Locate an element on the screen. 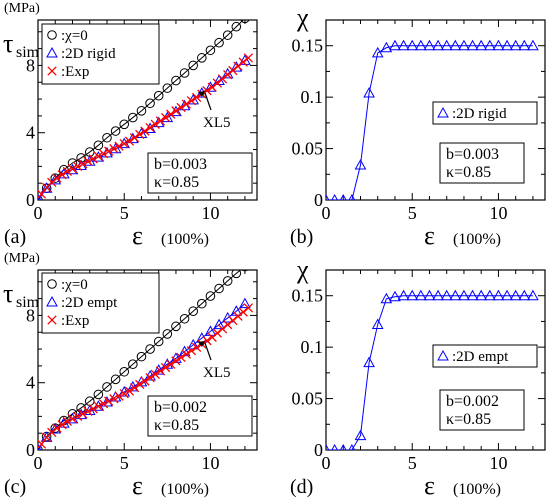 The width and height of the screenshot is (550, 499). params-text: b=0.003 is located at coordinates (180, 164).